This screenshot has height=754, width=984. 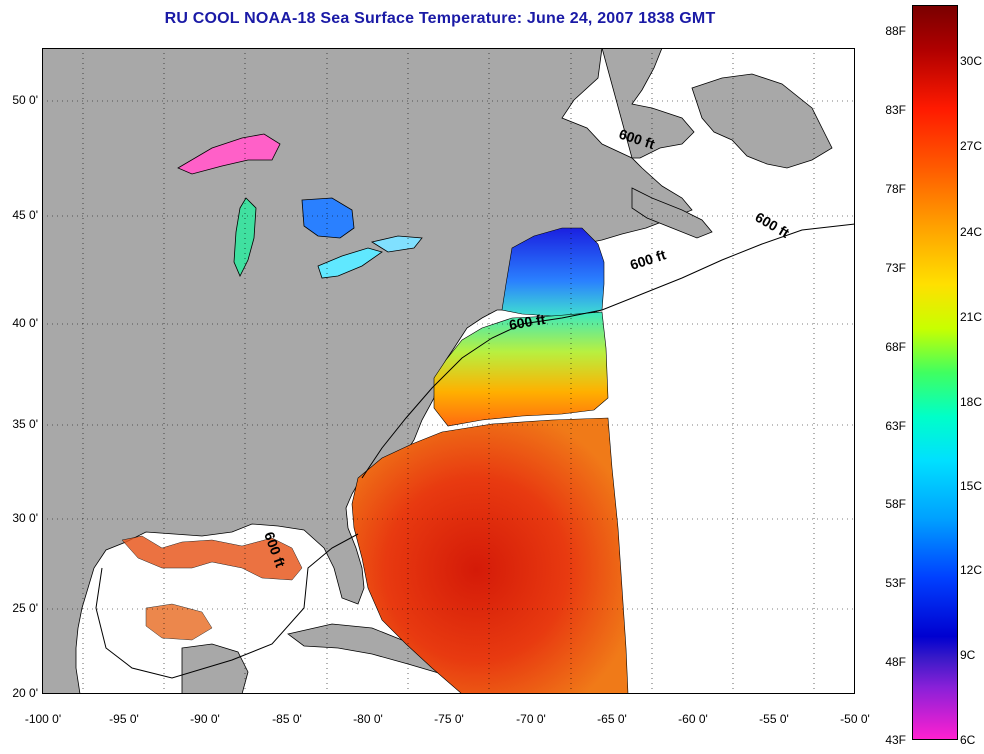 I want to click on lon-label-95: -95 0', so click(x=124, y=719).